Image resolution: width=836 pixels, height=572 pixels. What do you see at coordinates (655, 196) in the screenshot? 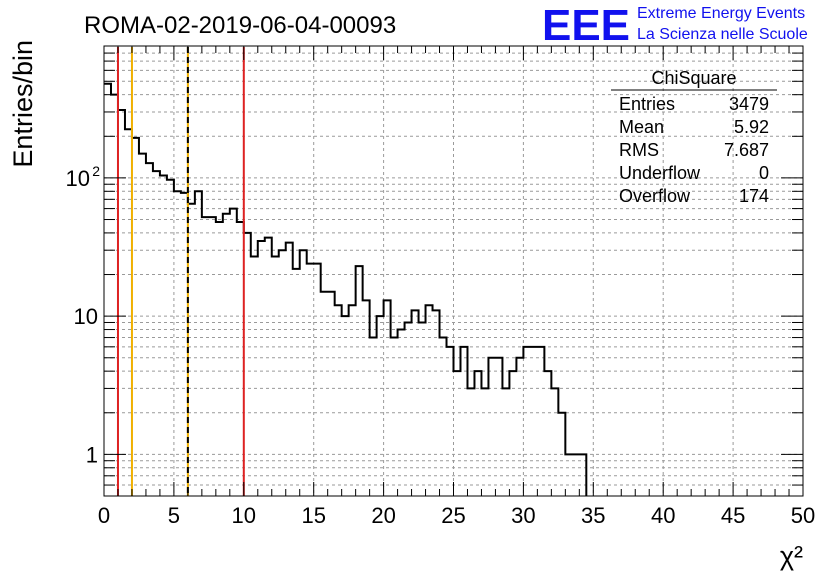
I see `stats-row-label: Overflow` at bounding box center [655, 196].